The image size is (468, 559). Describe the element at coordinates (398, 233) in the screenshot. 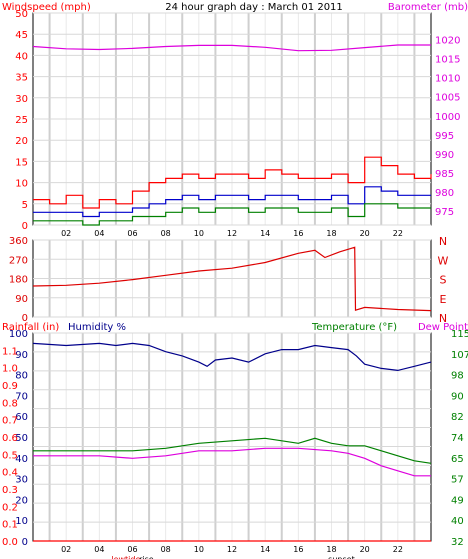

I see `wind-x-tick-label: 22` at that location.